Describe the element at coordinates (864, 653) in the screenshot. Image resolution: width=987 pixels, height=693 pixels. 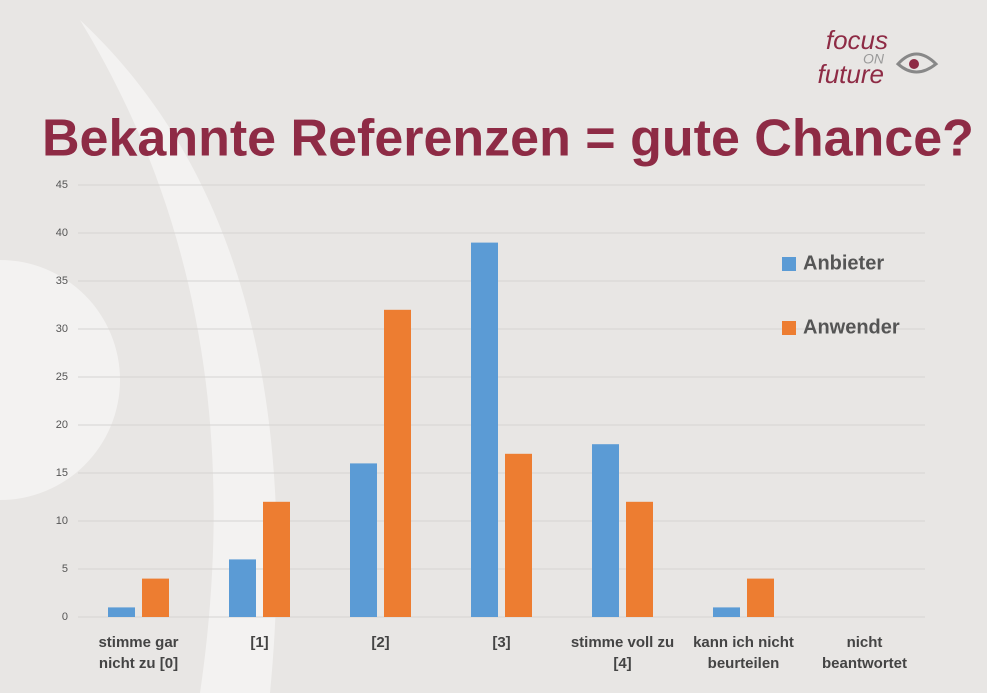
I see `x-tick-label: nicht beantwortet` at that location.